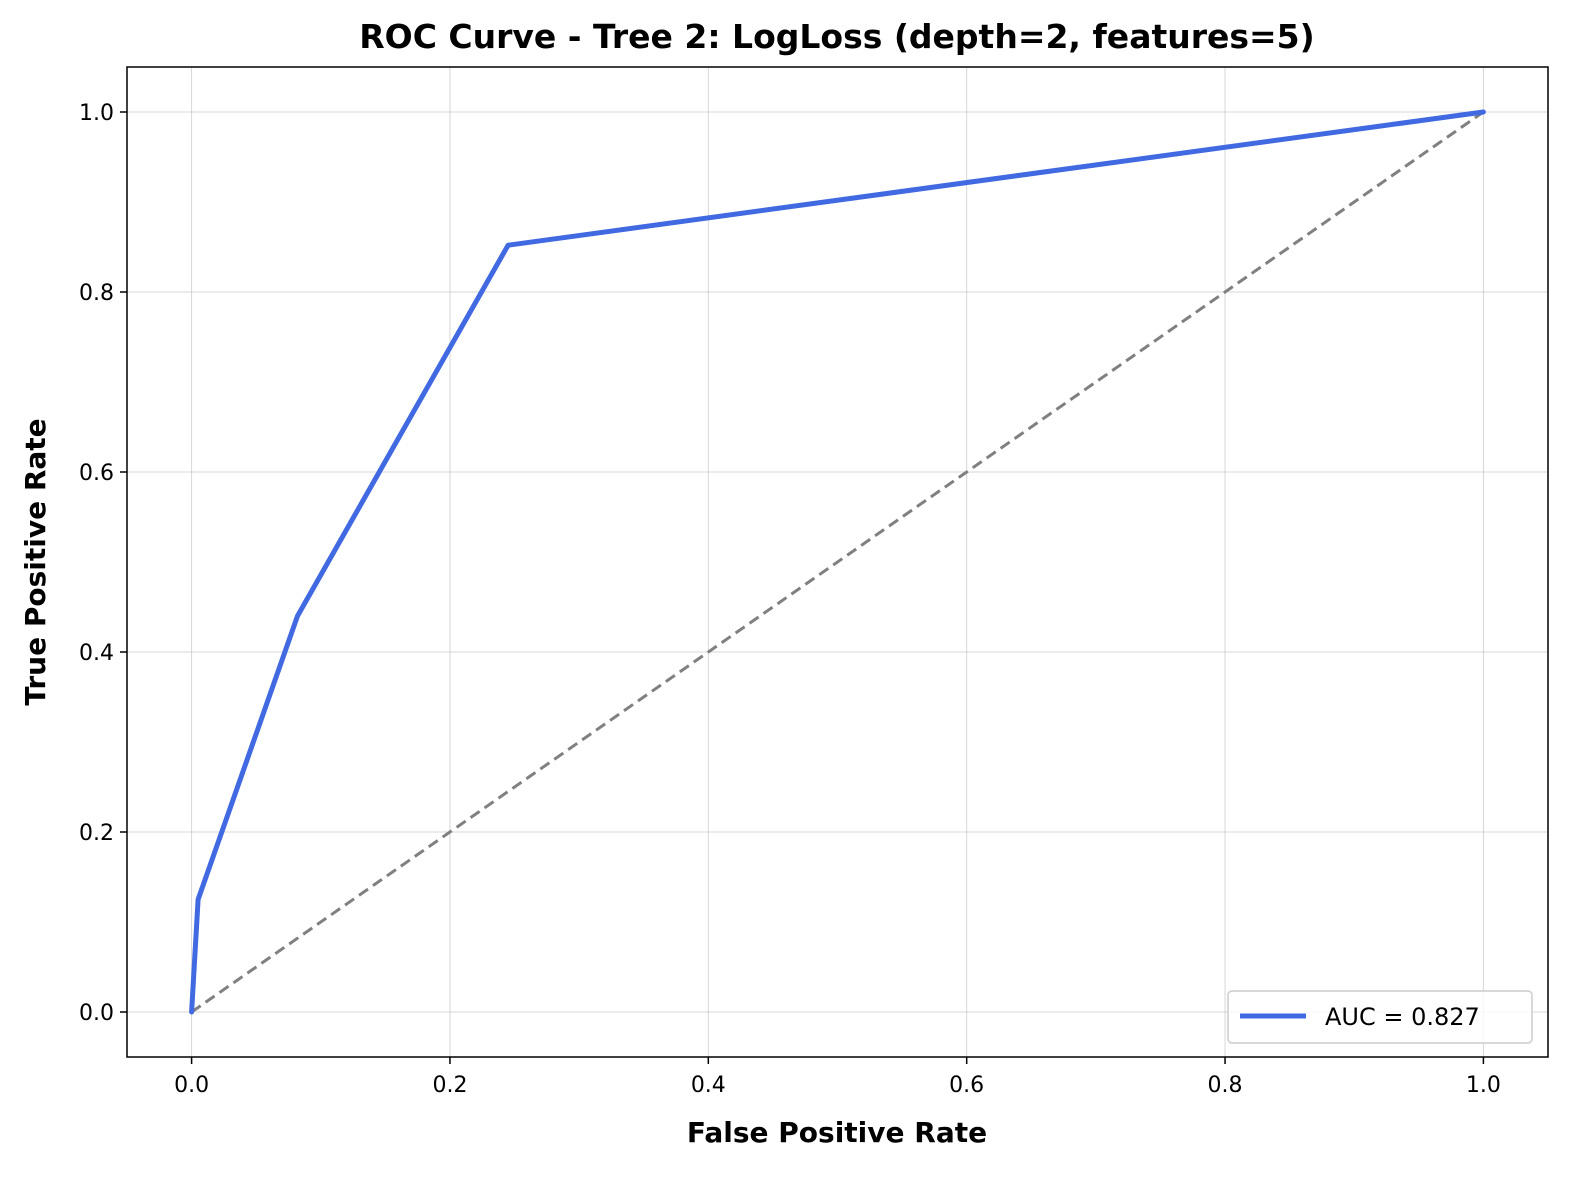 The width and height of the screenshot is (1577, 1177). I want to click on legend-label-roc: AUC = 0.827, so click(1402, 1017).